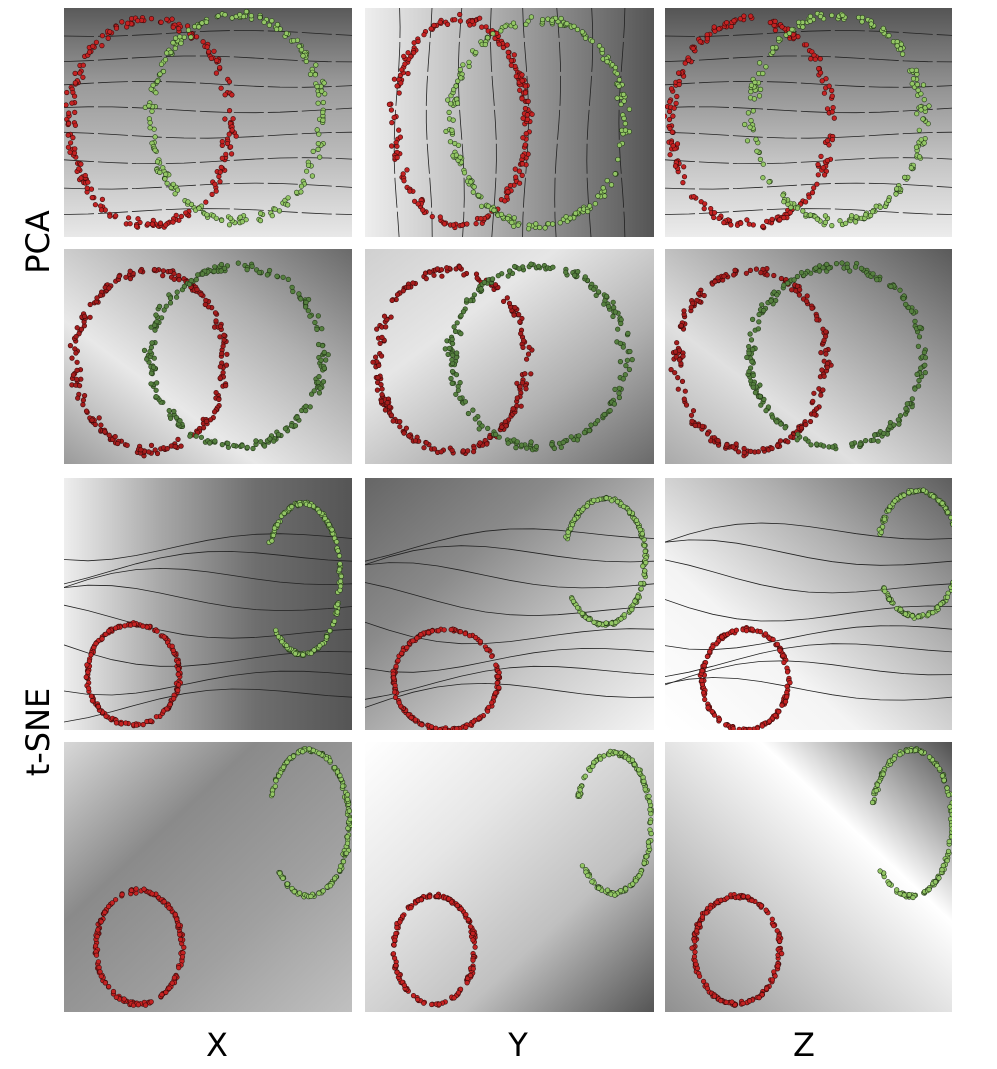 The height and width of the screenshot is (1069, 997). What do you see at coordinates (808, 122) in the screenshot?
I see `panel` at bounding box center [808, 122].